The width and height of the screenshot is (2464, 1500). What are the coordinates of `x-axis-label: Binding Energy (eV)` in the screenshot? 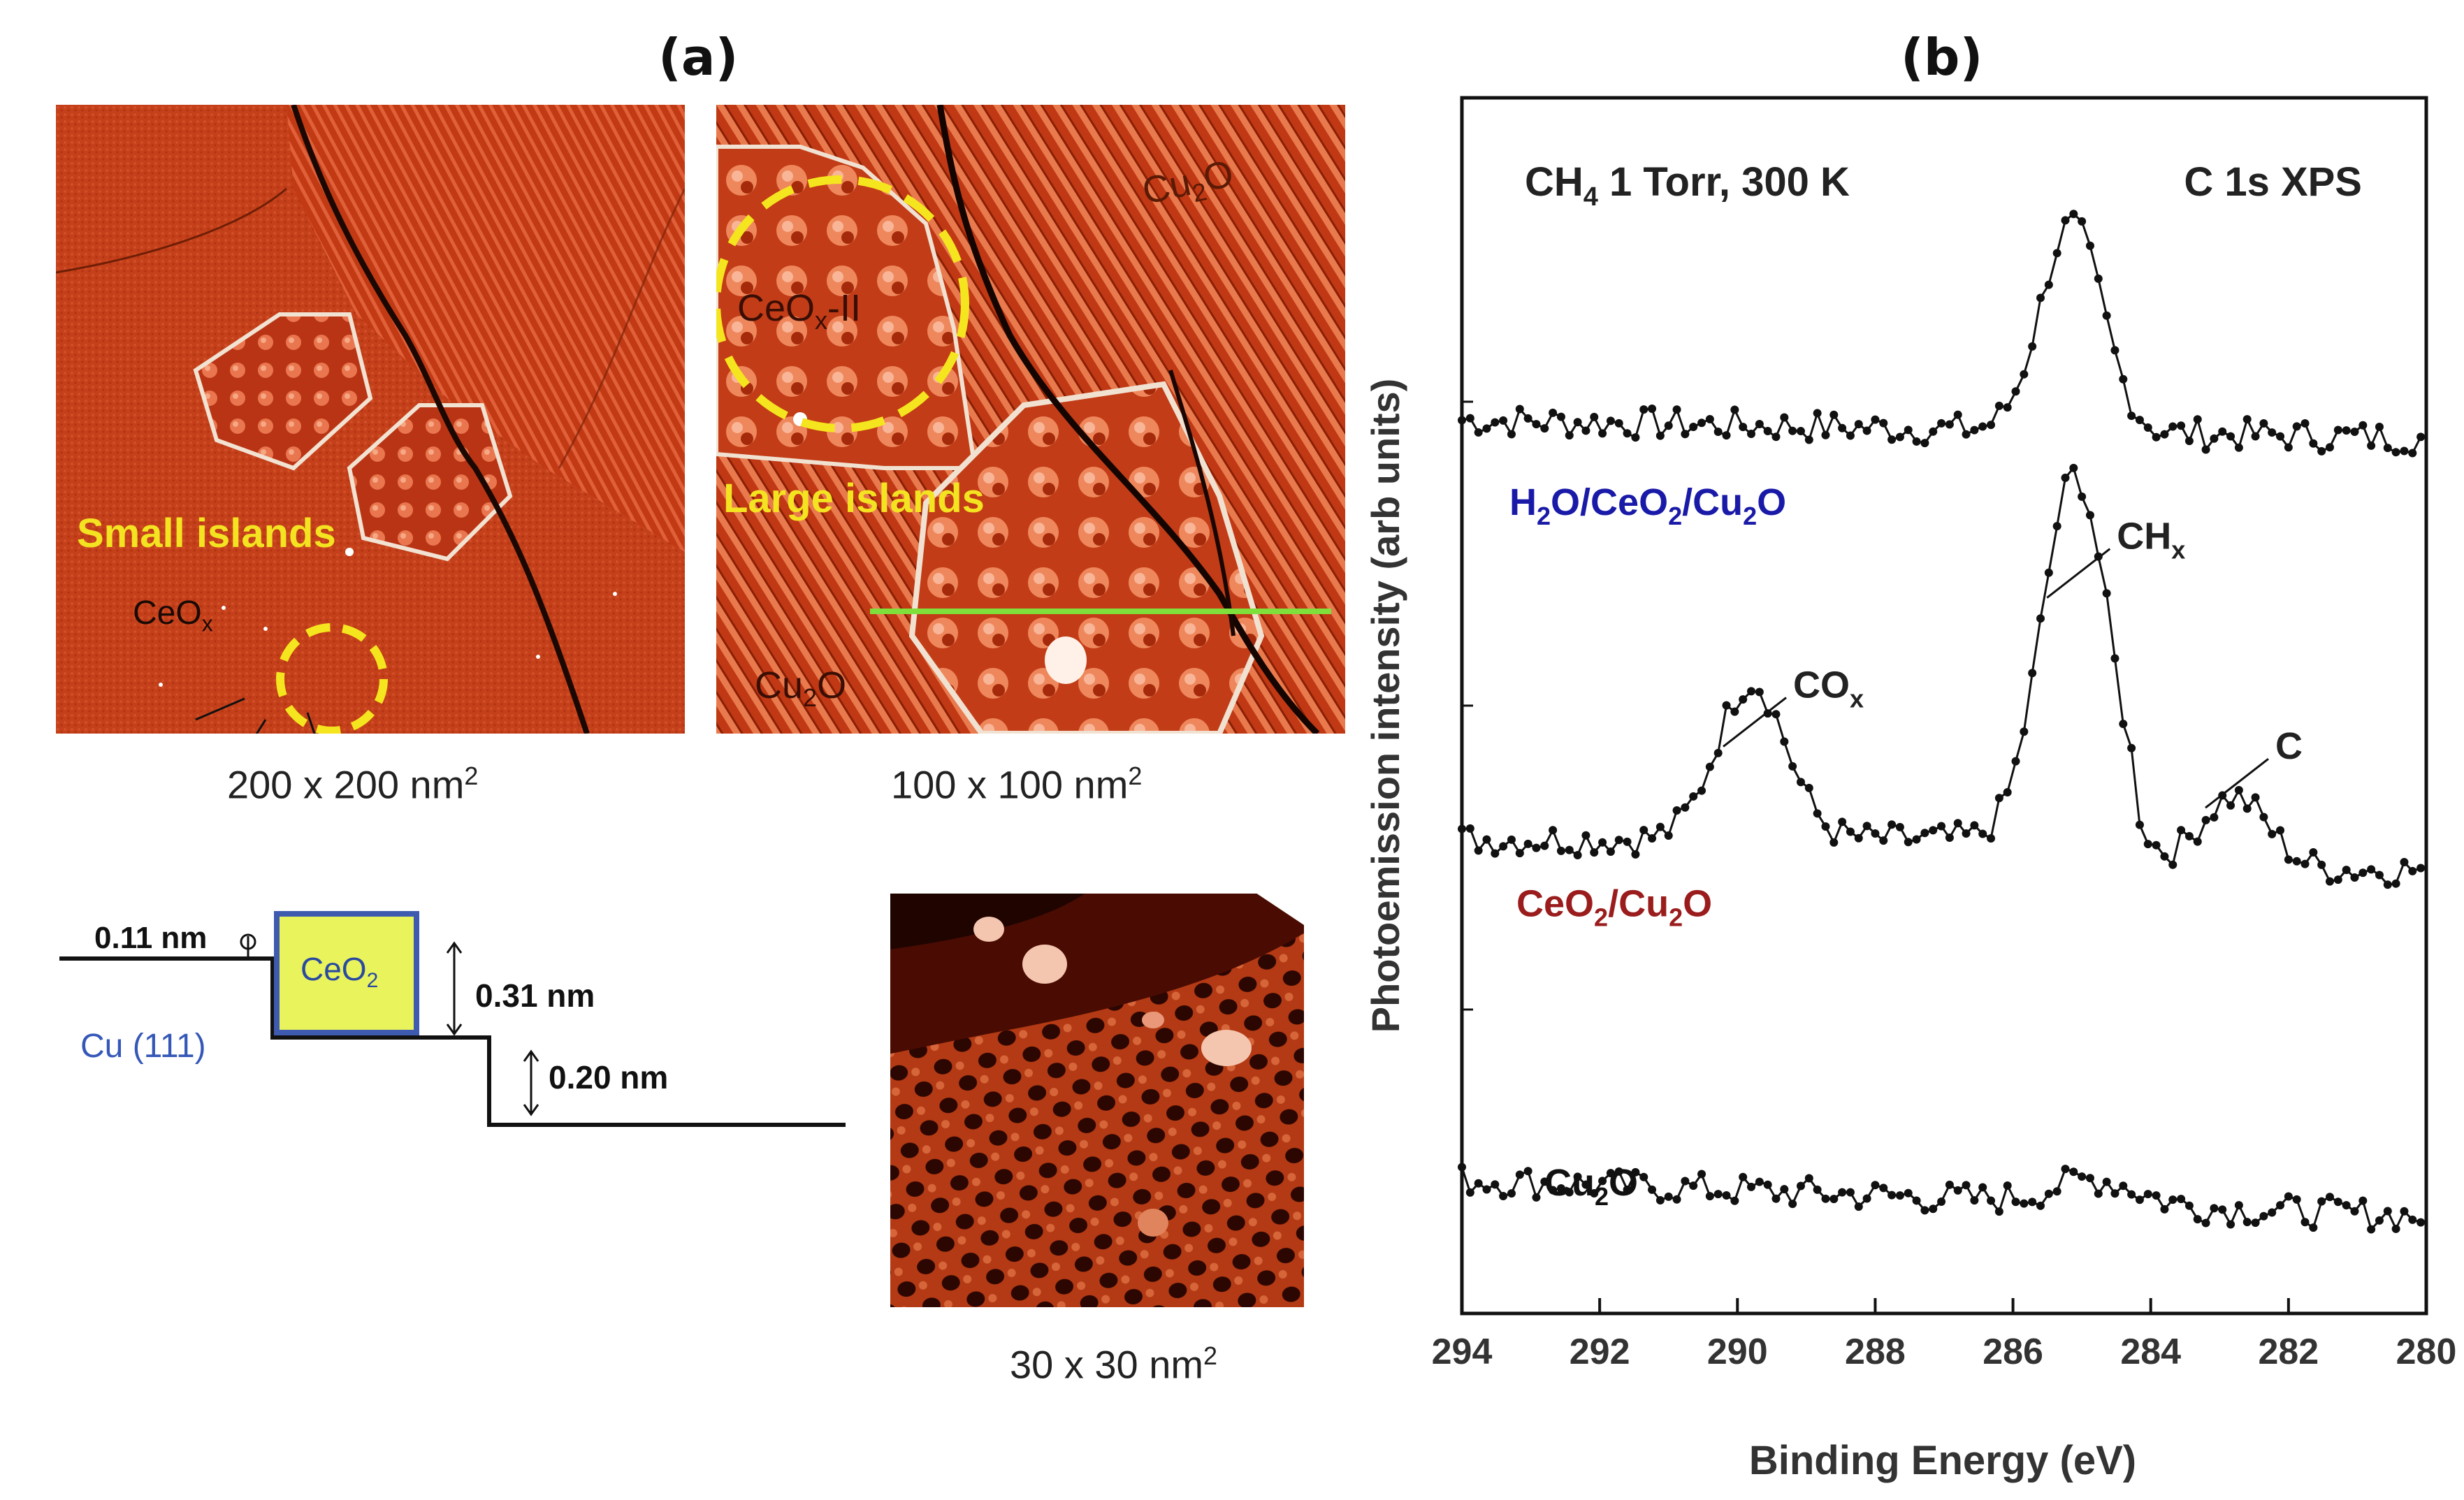 It's located at (1942, 1460).